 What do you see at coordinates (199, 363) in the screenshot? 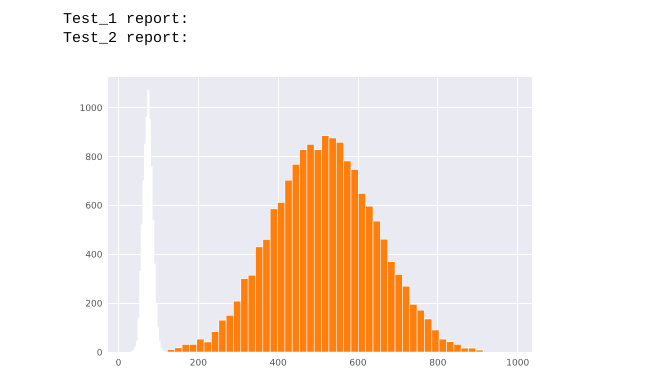
I see `x-tick-label: 200` at bounding box center [199, 363].